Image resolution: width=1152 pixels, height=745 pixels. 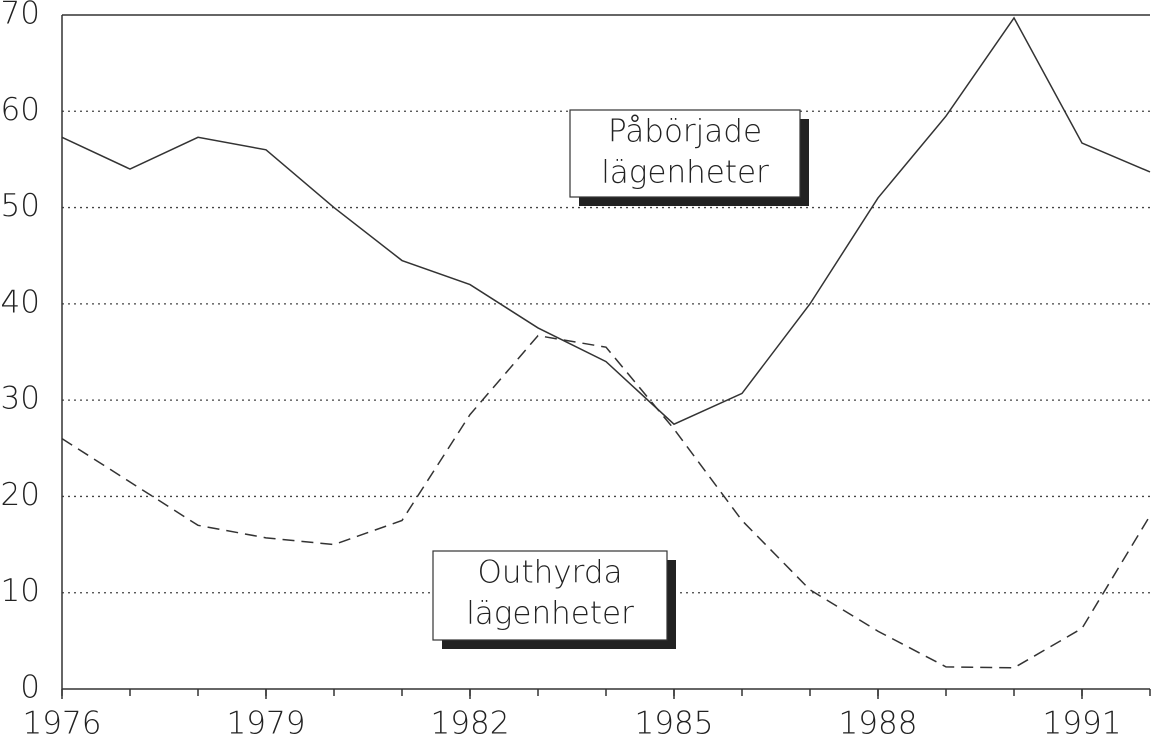 What do you see at coordinates (20, 495) in the screenshot?
I see `y-tick-label: 20` at bounding box center [20, 495].